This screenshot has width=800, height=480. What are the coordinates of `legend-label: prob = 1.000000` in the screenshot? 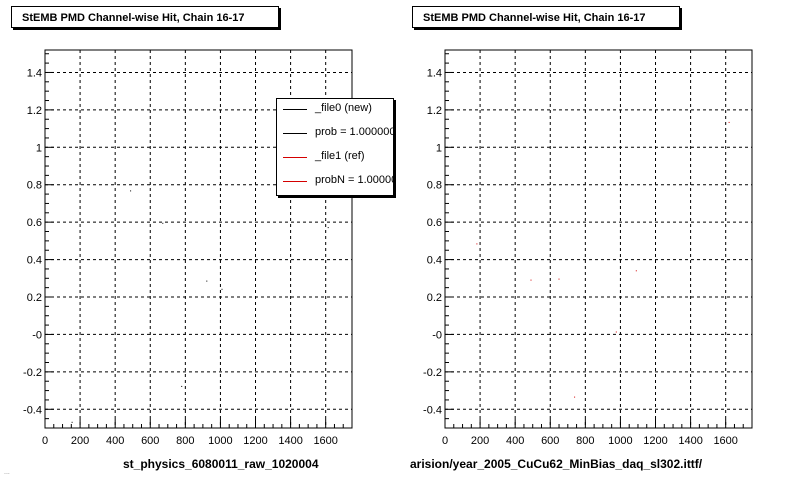 It's located at (354, 132).